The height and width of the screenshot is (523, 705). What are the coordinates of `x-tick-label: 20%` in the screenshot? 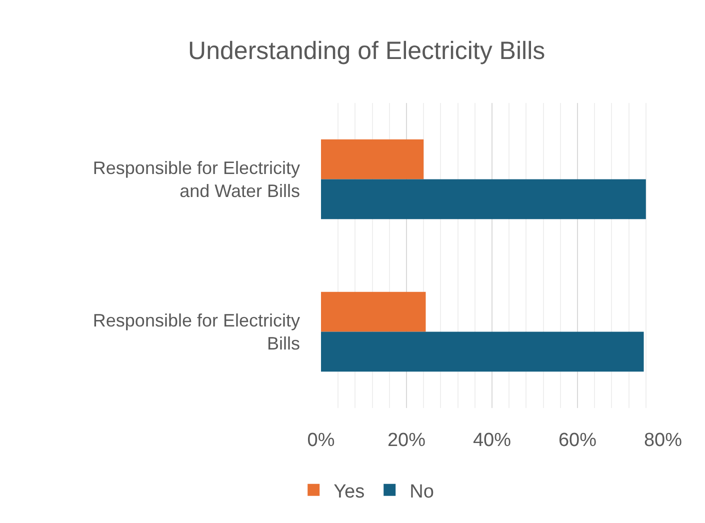 It's located at (406, 440).